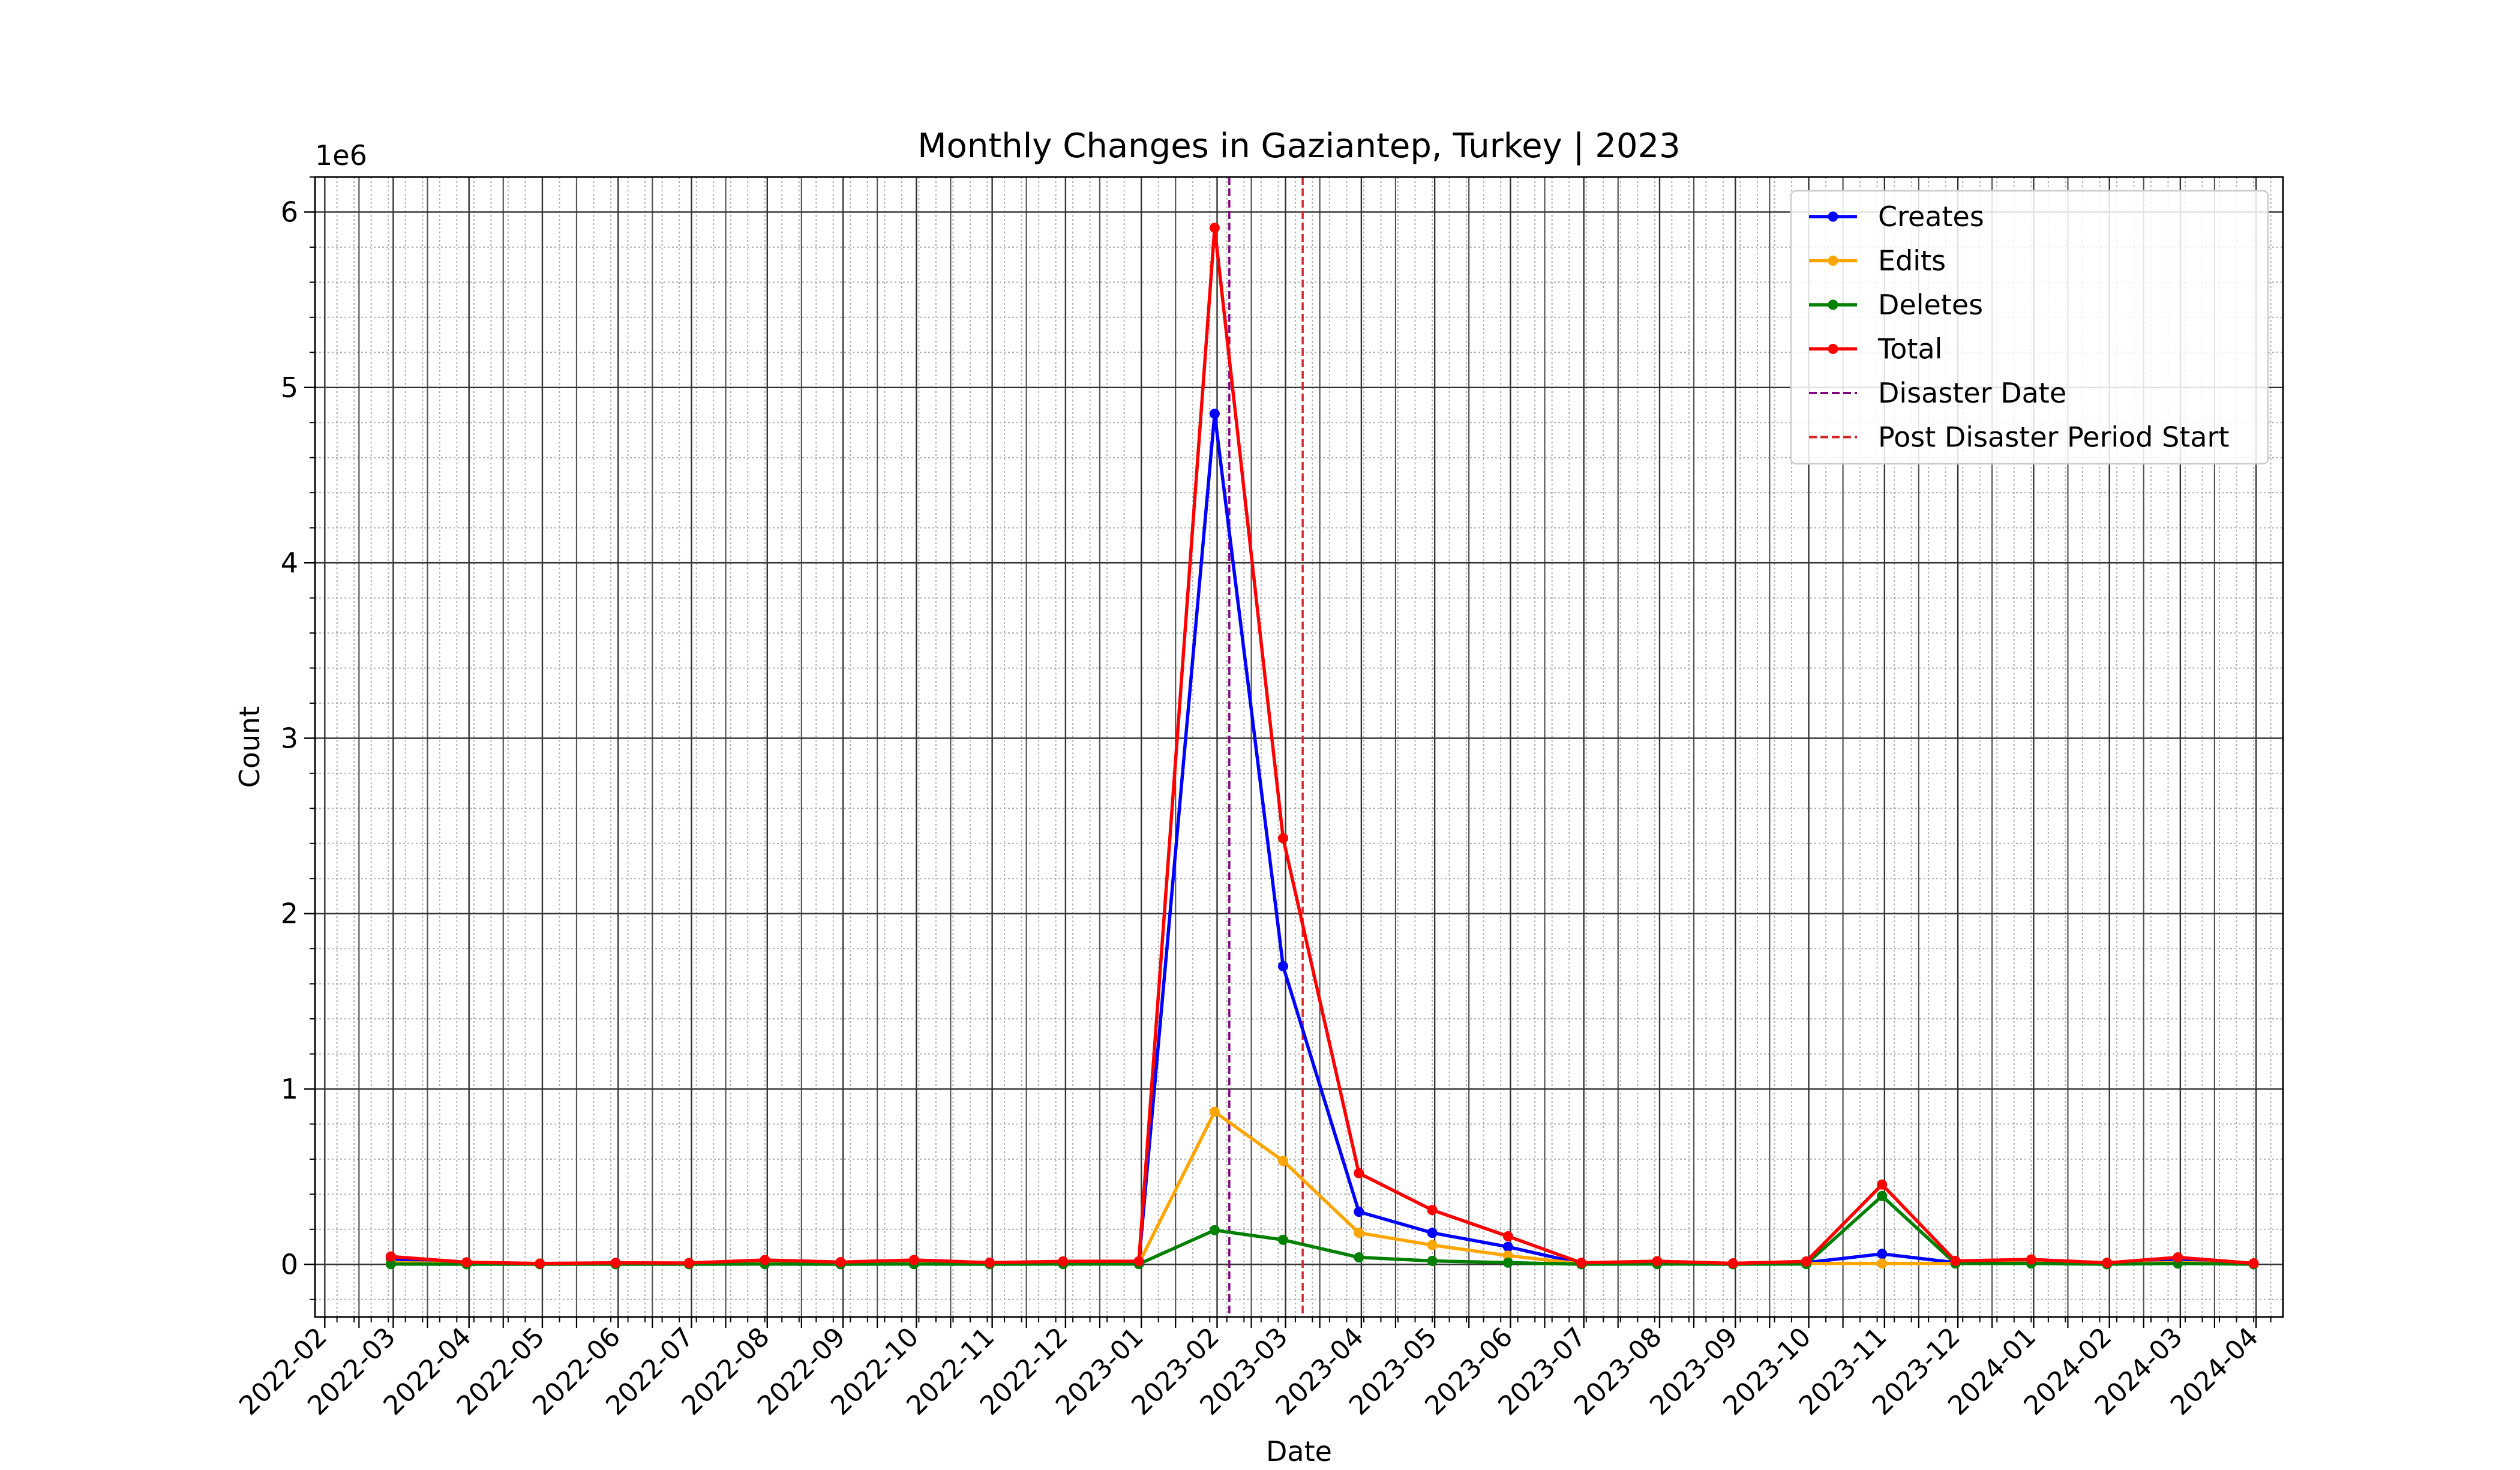 This screenshot has width=2520, height=1470. What do you see at coordinates (1930, 305) in the screenshot?
I see `legend-label: Deletes` at bounding box center [1930, 305].